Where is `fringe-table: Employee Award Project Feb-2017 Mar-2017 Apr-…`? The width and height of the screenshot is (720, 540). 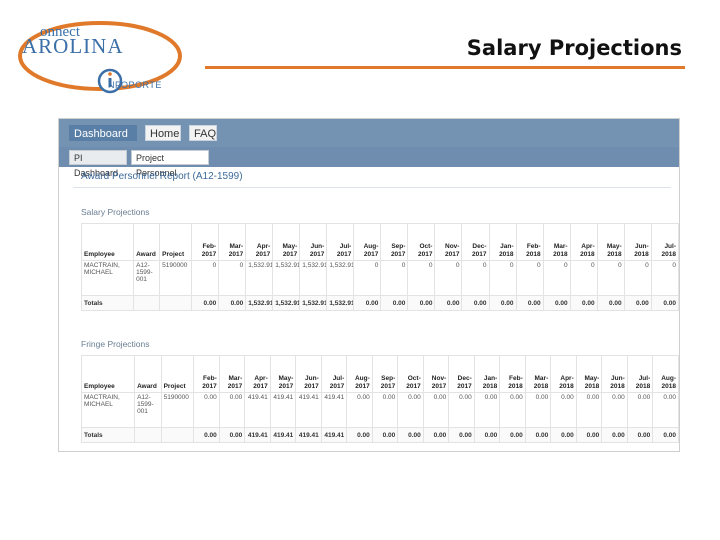 fringe-table: Employee Award Project Feb-2017 Mar-2017 Apr-… is located at coordinates (379, 399).